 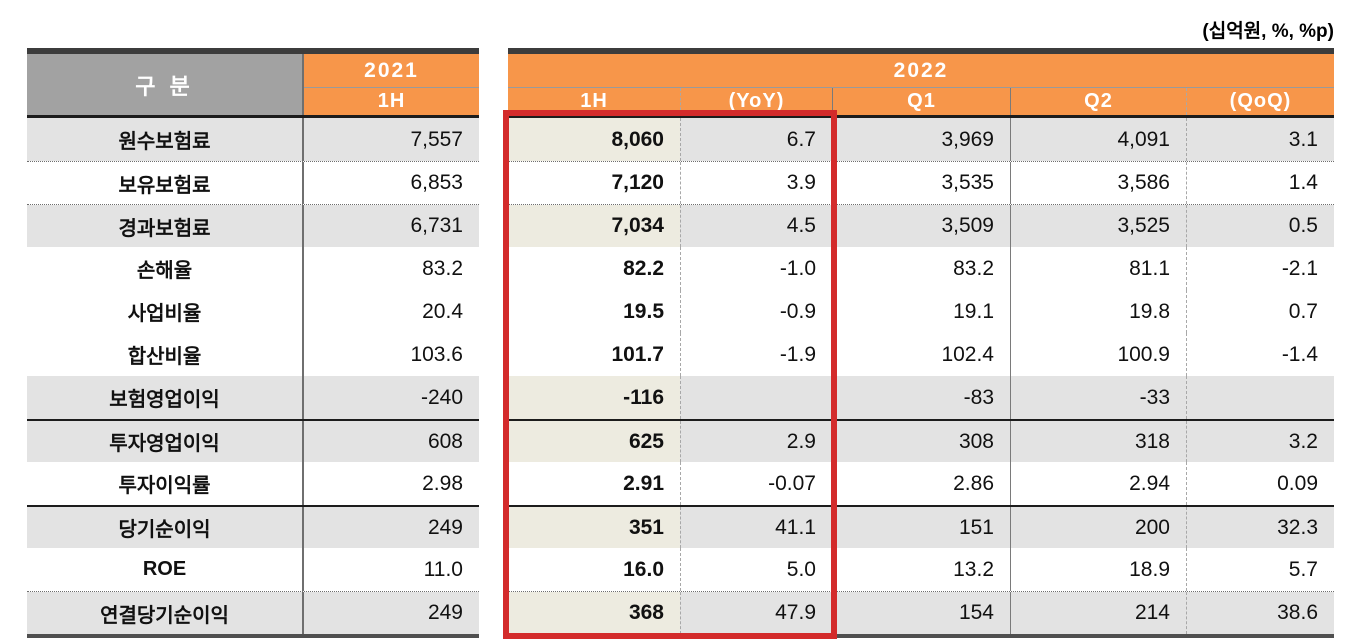 What do you see at coordinates (594, 441) in the screenshot?
I see `cell-2022-1h: 625` at bounding box center [594, 441].